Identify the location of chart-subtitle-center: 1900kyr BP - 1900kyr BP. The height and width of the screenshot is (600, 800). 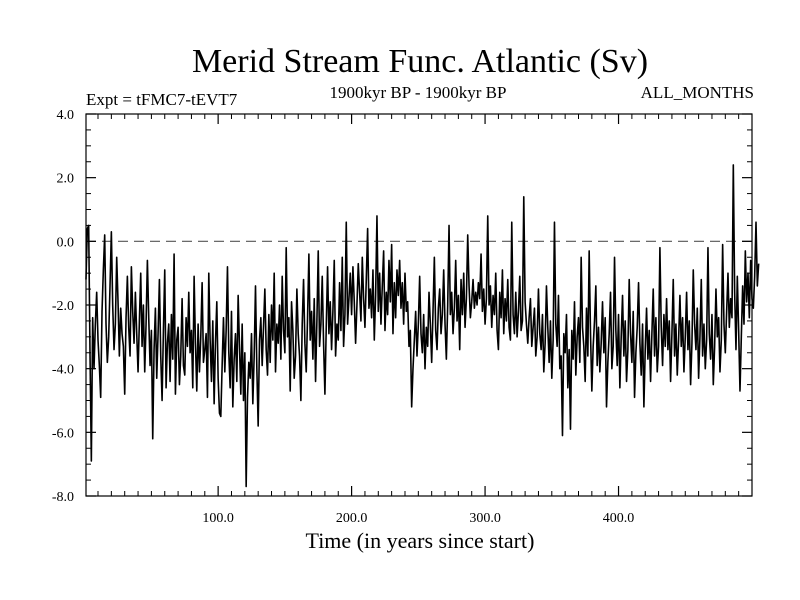
(418, 92).